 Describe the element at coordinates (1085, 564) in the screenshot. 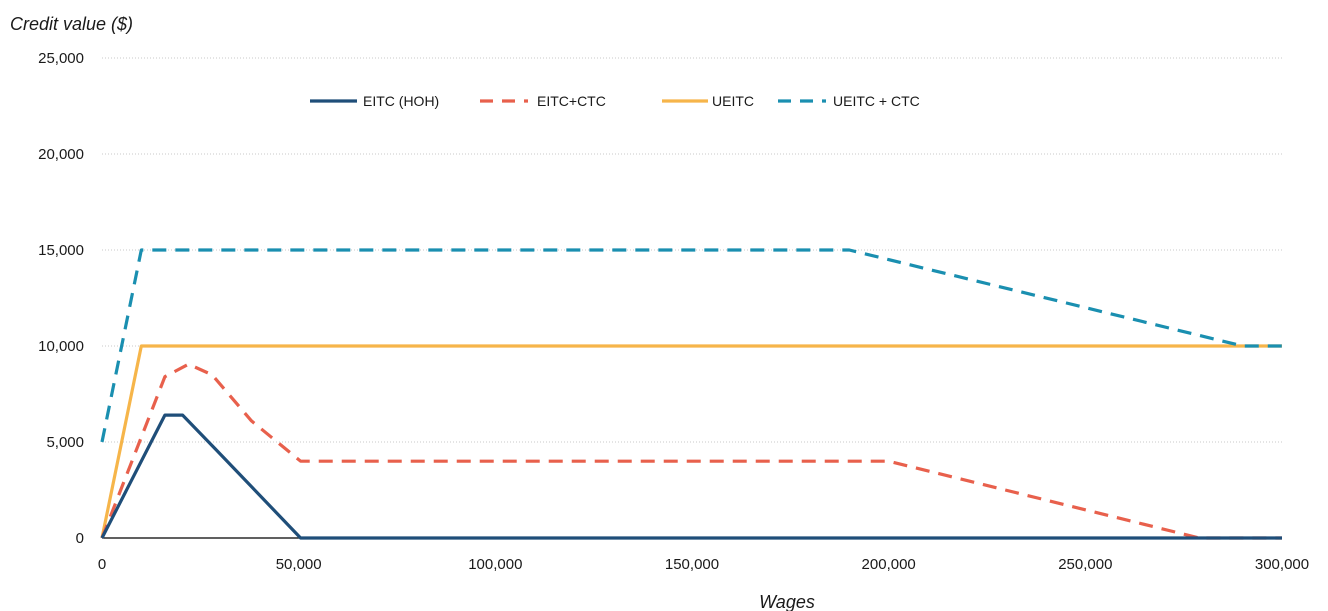

I see `x-tick-label: 250,000` at that location.